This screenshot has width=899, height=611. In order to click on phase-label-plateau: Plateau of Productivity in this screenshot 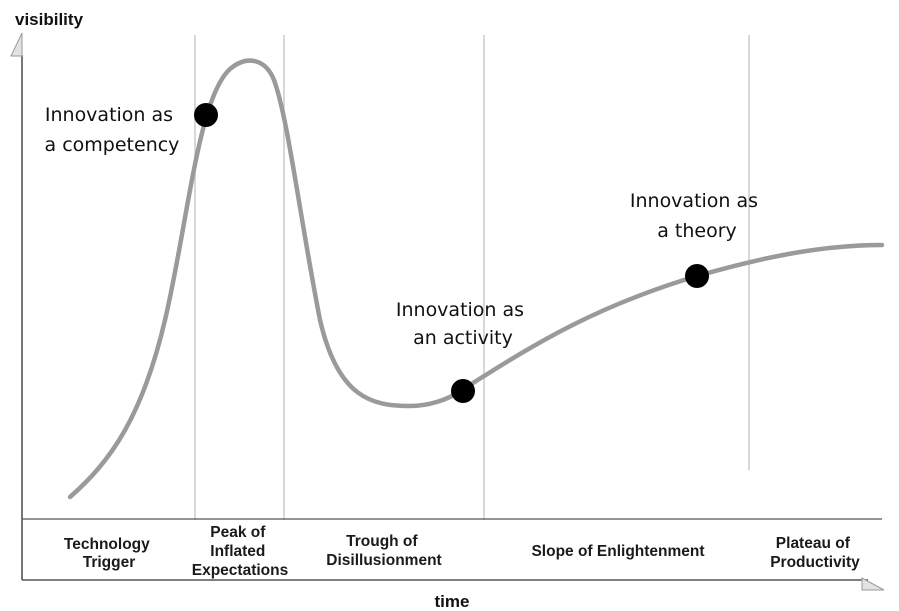, I will do `click(815, 553)`.